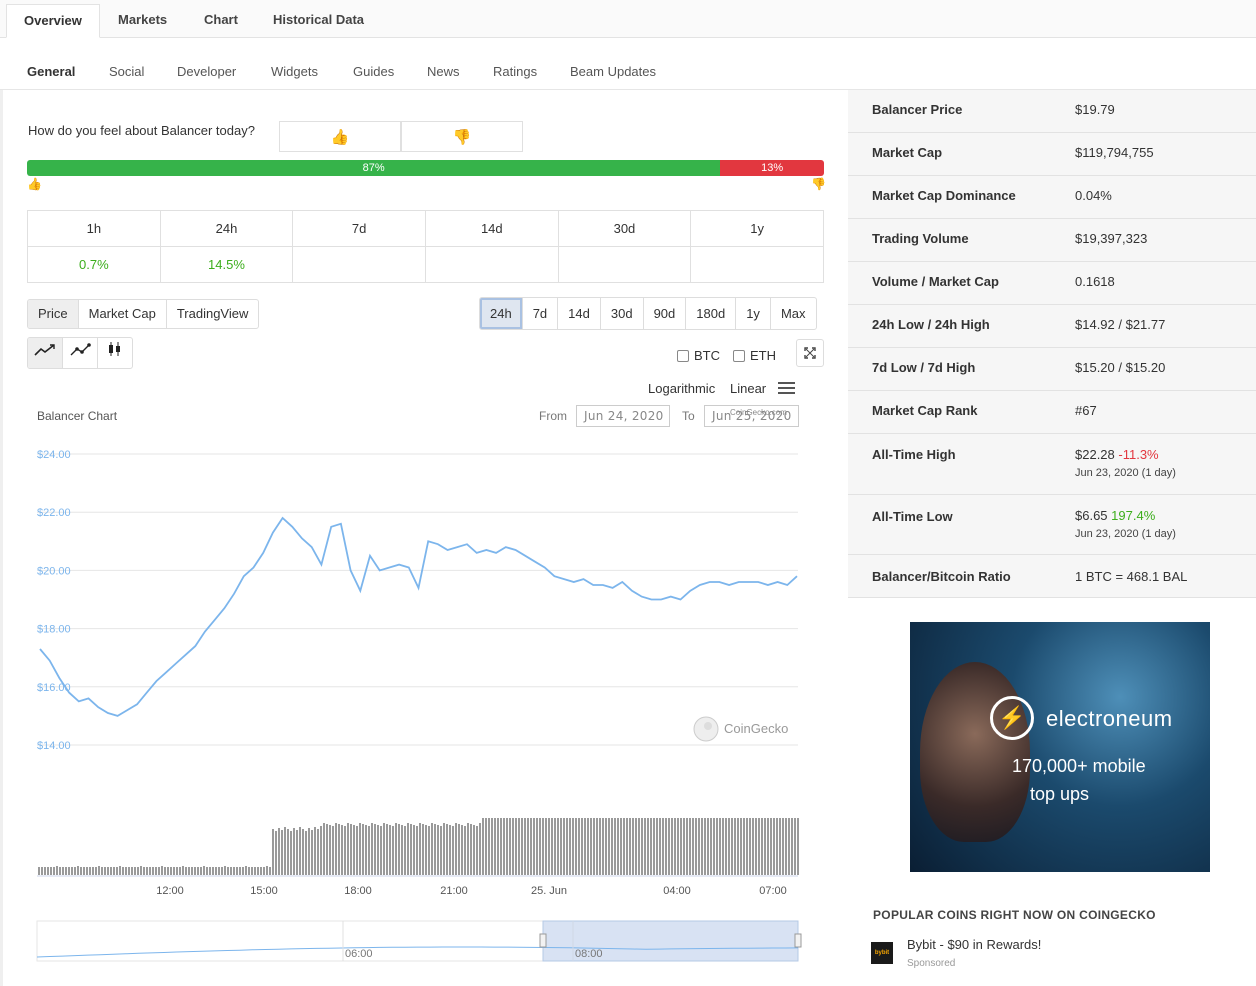  Describe the element at coordinates (541, 313) in the screenshot. I see `range-7d-button: 7d` at that location.